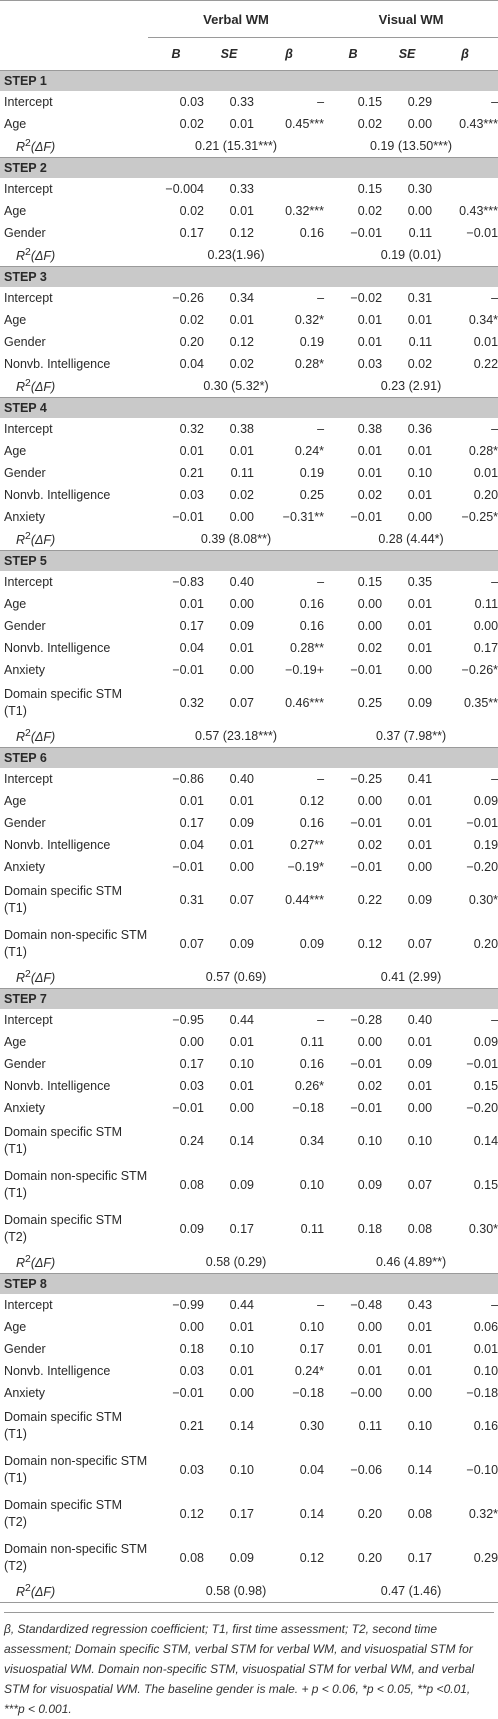  What do you see at coordinates (24, 1107) in the screenshot?
I see `row-label: Anxiety` at bounding box center [24, 1107].